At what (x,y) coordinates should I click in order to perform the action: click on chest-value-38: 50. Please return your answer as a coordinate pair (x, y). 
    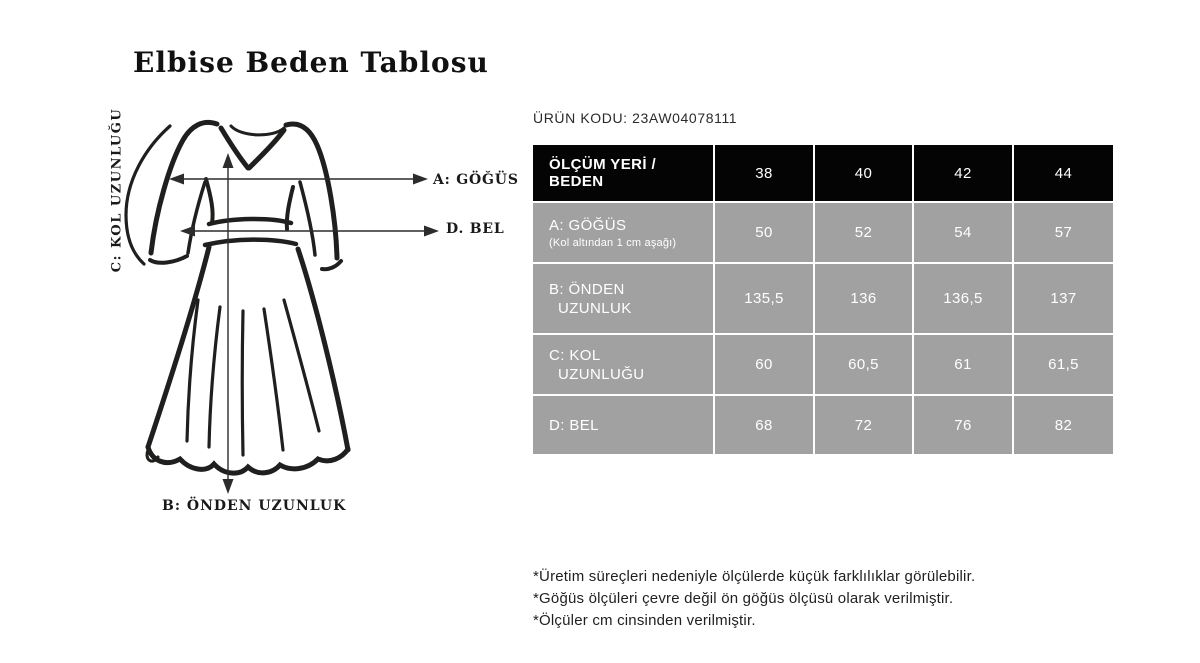
    Looking at the image, I should click on (764, 232).